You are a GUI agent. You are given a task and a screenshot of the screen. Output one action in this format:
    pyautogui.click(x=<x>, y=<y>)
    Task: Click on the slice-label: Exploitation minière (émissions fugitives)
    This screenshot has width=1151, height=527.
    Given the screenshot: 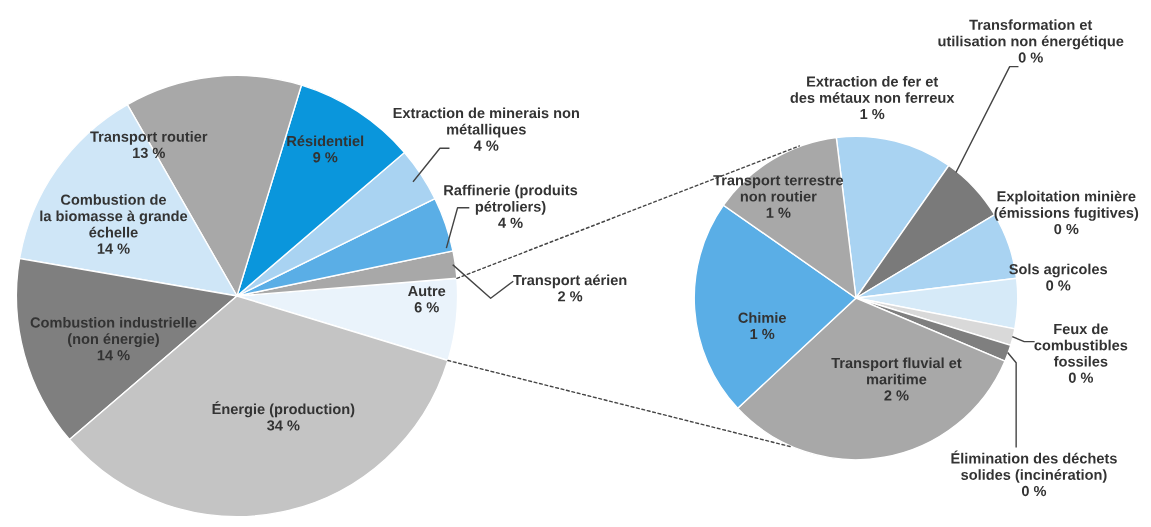 What is the action you would take?
    pyautogui.click(x=1066, y=205)
    